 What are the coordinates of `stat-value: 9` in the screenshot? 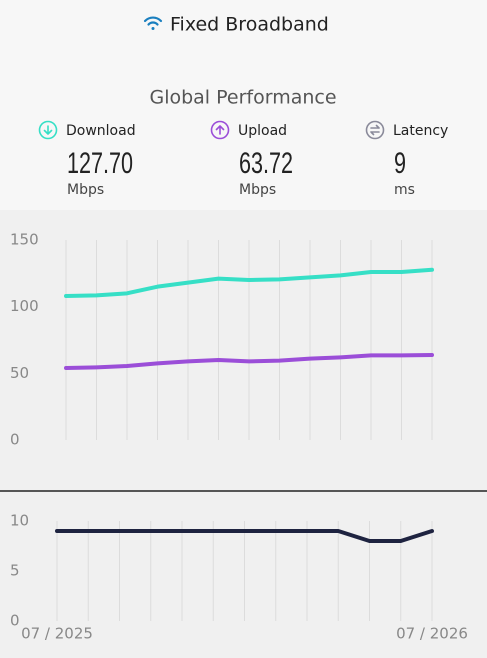 It's located at (400, 162).